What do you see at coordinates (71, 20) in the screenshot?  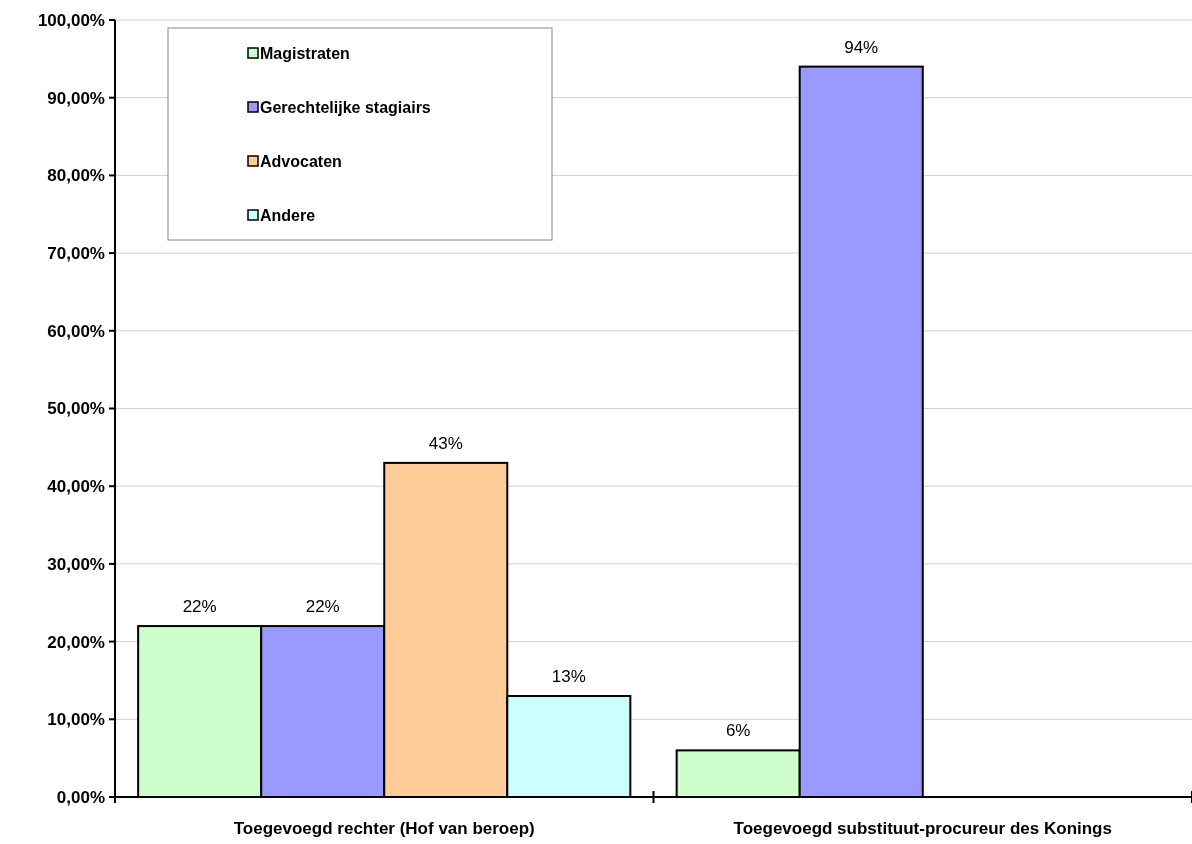 I see `y-tick-label: 100,00%` at bounding box center [71, 20].